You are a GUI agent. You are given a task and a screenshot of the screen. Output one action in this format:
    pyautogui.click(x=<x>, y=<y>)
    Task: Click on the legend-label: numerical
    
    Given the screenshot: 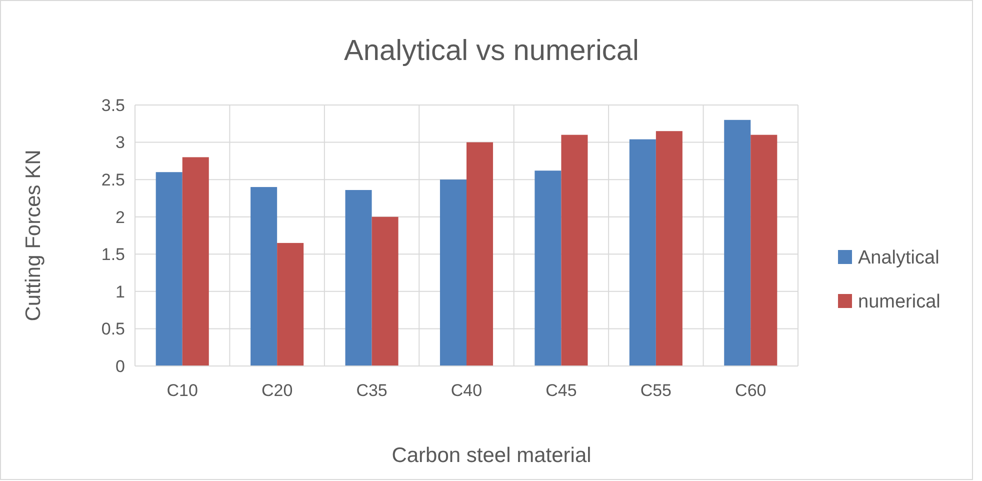 What is the action you would take?
    pyautogui.click(x=899, y=302)
    